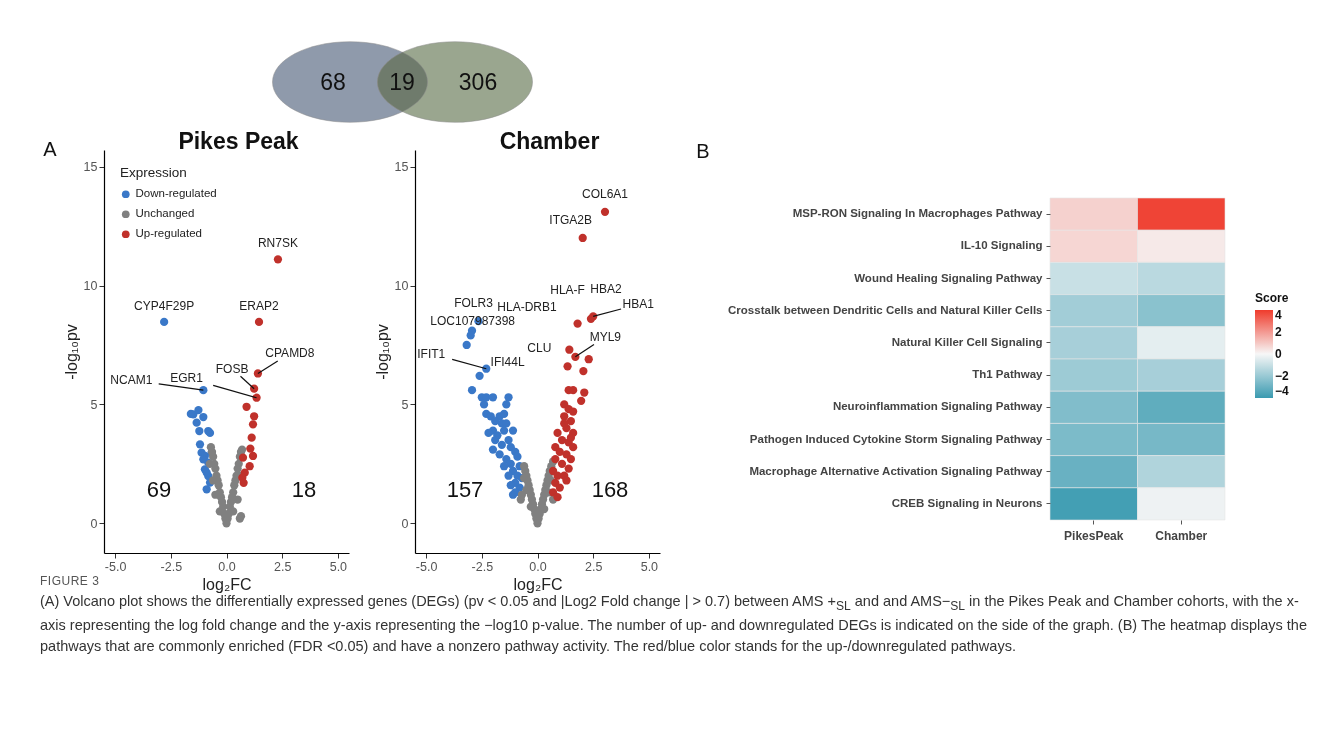 This screenshot has width=1331, height=754. Describe the element at coordinates (885, 309) in the screenshot. I see `y-tick-label: Crosstalk between Dendritic Cells and Natural Killer Cells` at that location.